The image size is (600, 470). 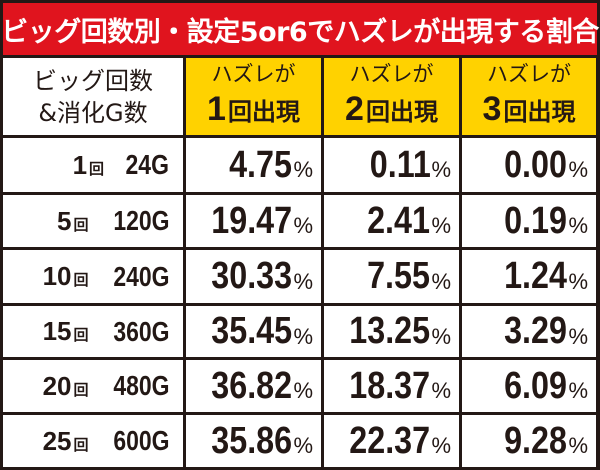 What do you see at coordinates (140, 276) in the screenshot?
I see `games-played: 240G` at bounding box center [140, 276].